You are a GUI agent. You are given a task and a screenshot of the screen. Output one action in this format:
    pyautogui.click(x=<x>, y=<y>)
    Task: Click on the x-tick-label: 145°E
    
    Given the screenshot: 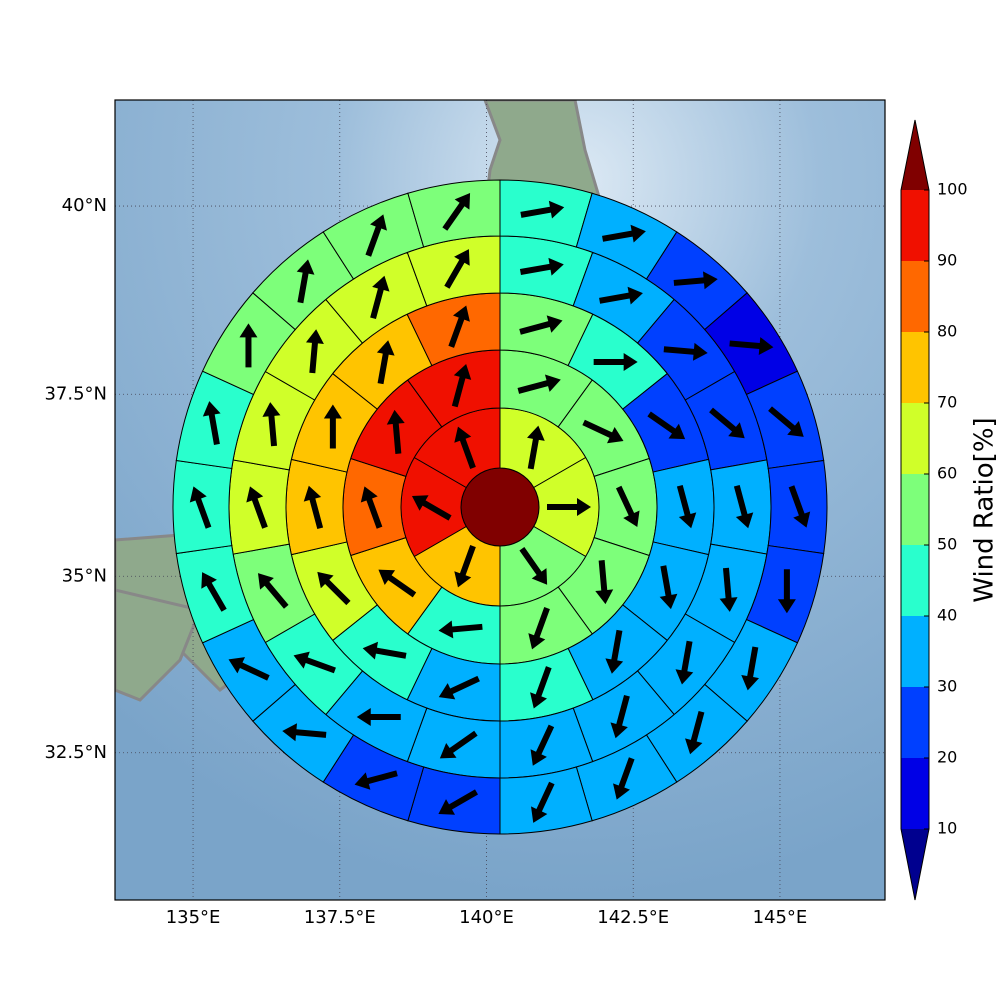 What is the action you would take?
    pyautogui.click(x=780, y=917)
    